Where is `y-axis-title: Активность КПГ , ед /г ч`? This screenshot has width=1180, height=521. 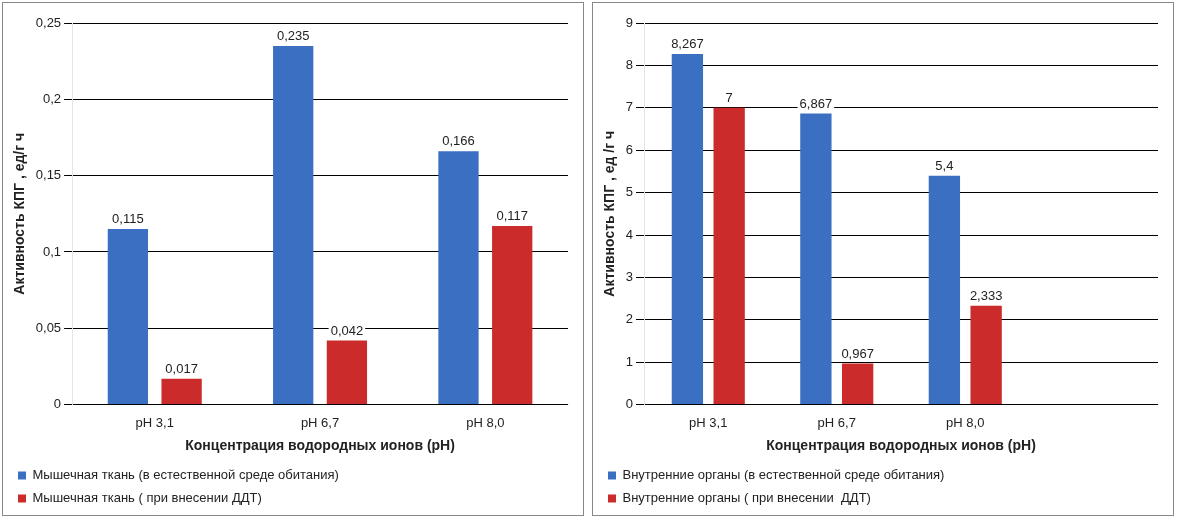
y-axis-title: Активность КПГ , ед /г ч is located at coordinates (609, 213).